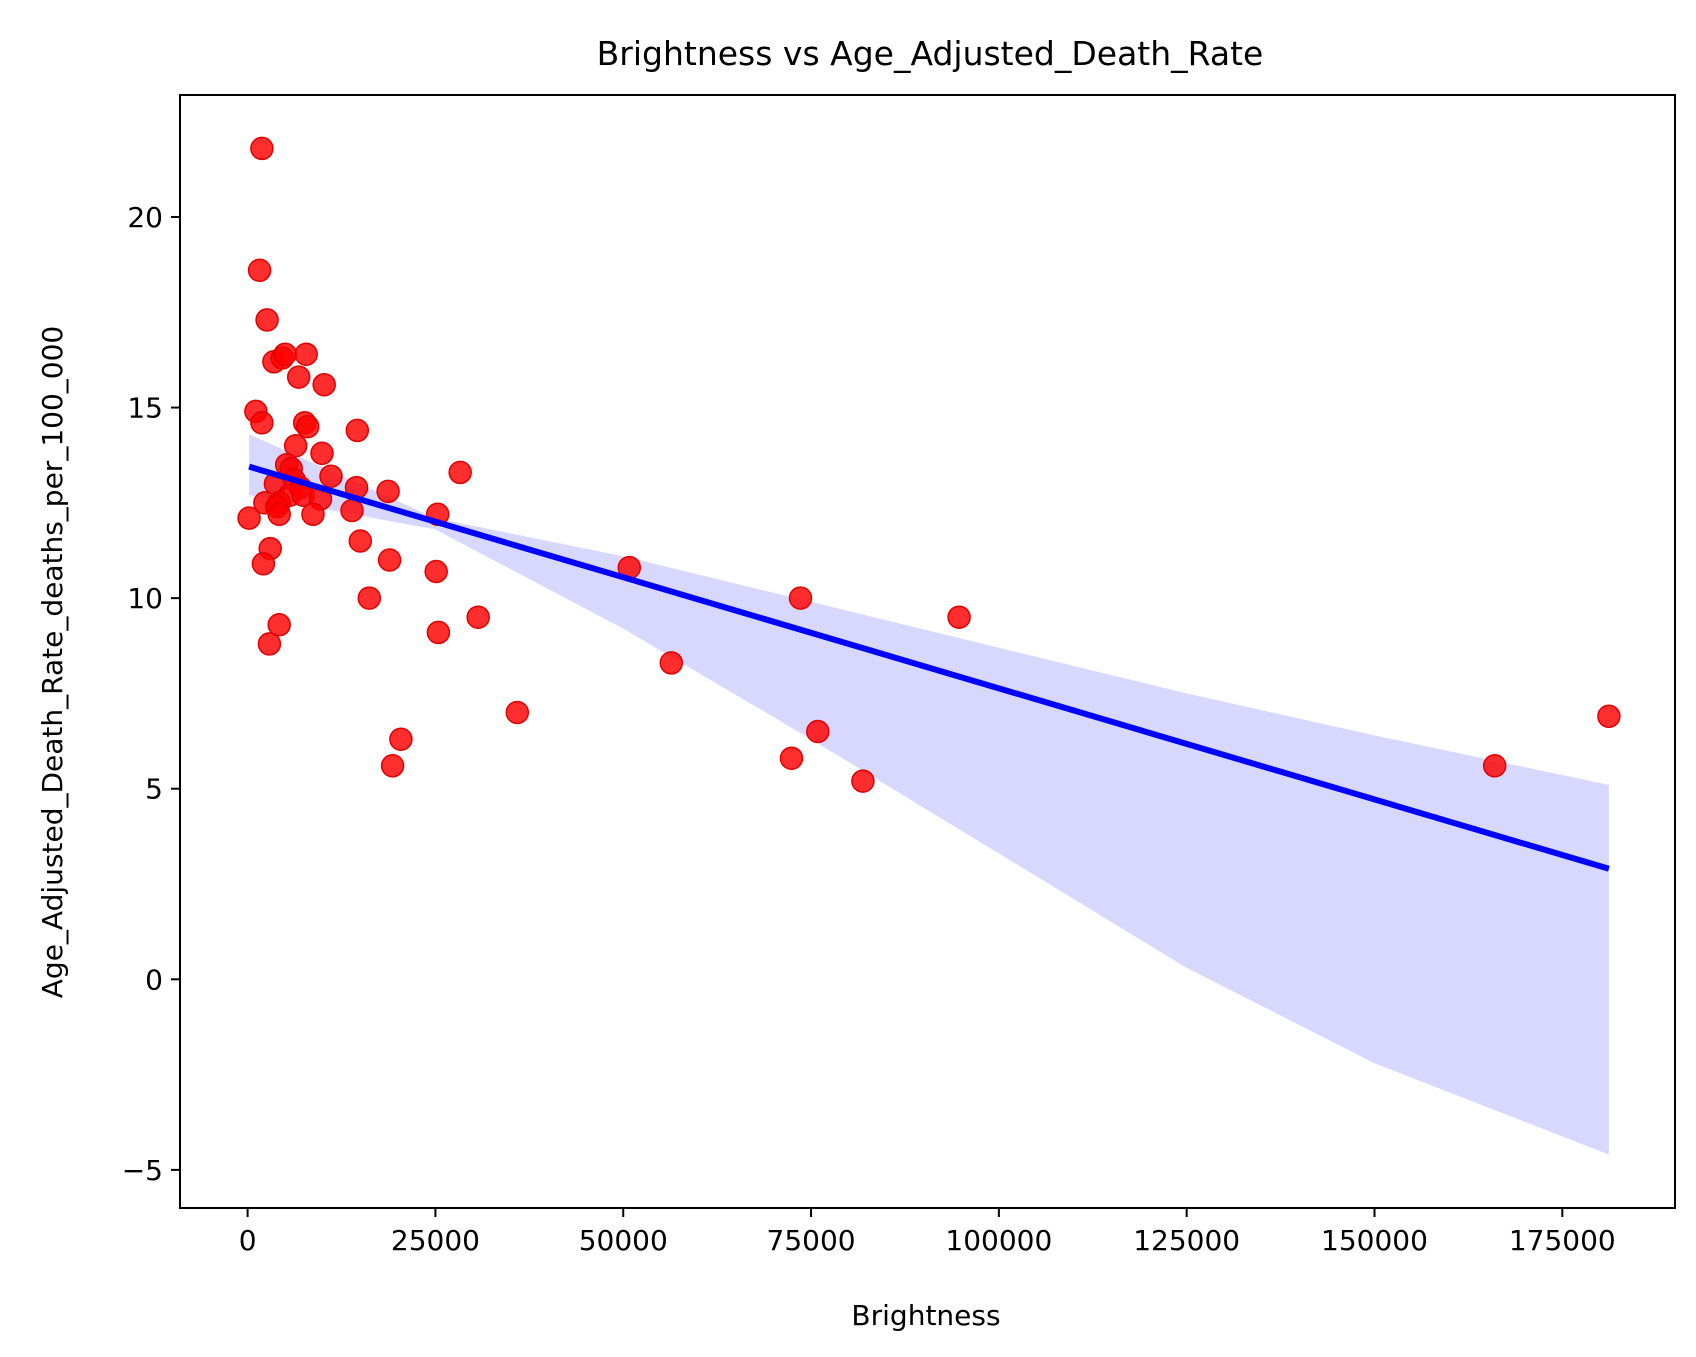 The height and width of the screenshot is (1357, 1696). Describe the element at coordinates (1186, 1240) in the screenshot. I see `x-tick-label: 125000` at that location.